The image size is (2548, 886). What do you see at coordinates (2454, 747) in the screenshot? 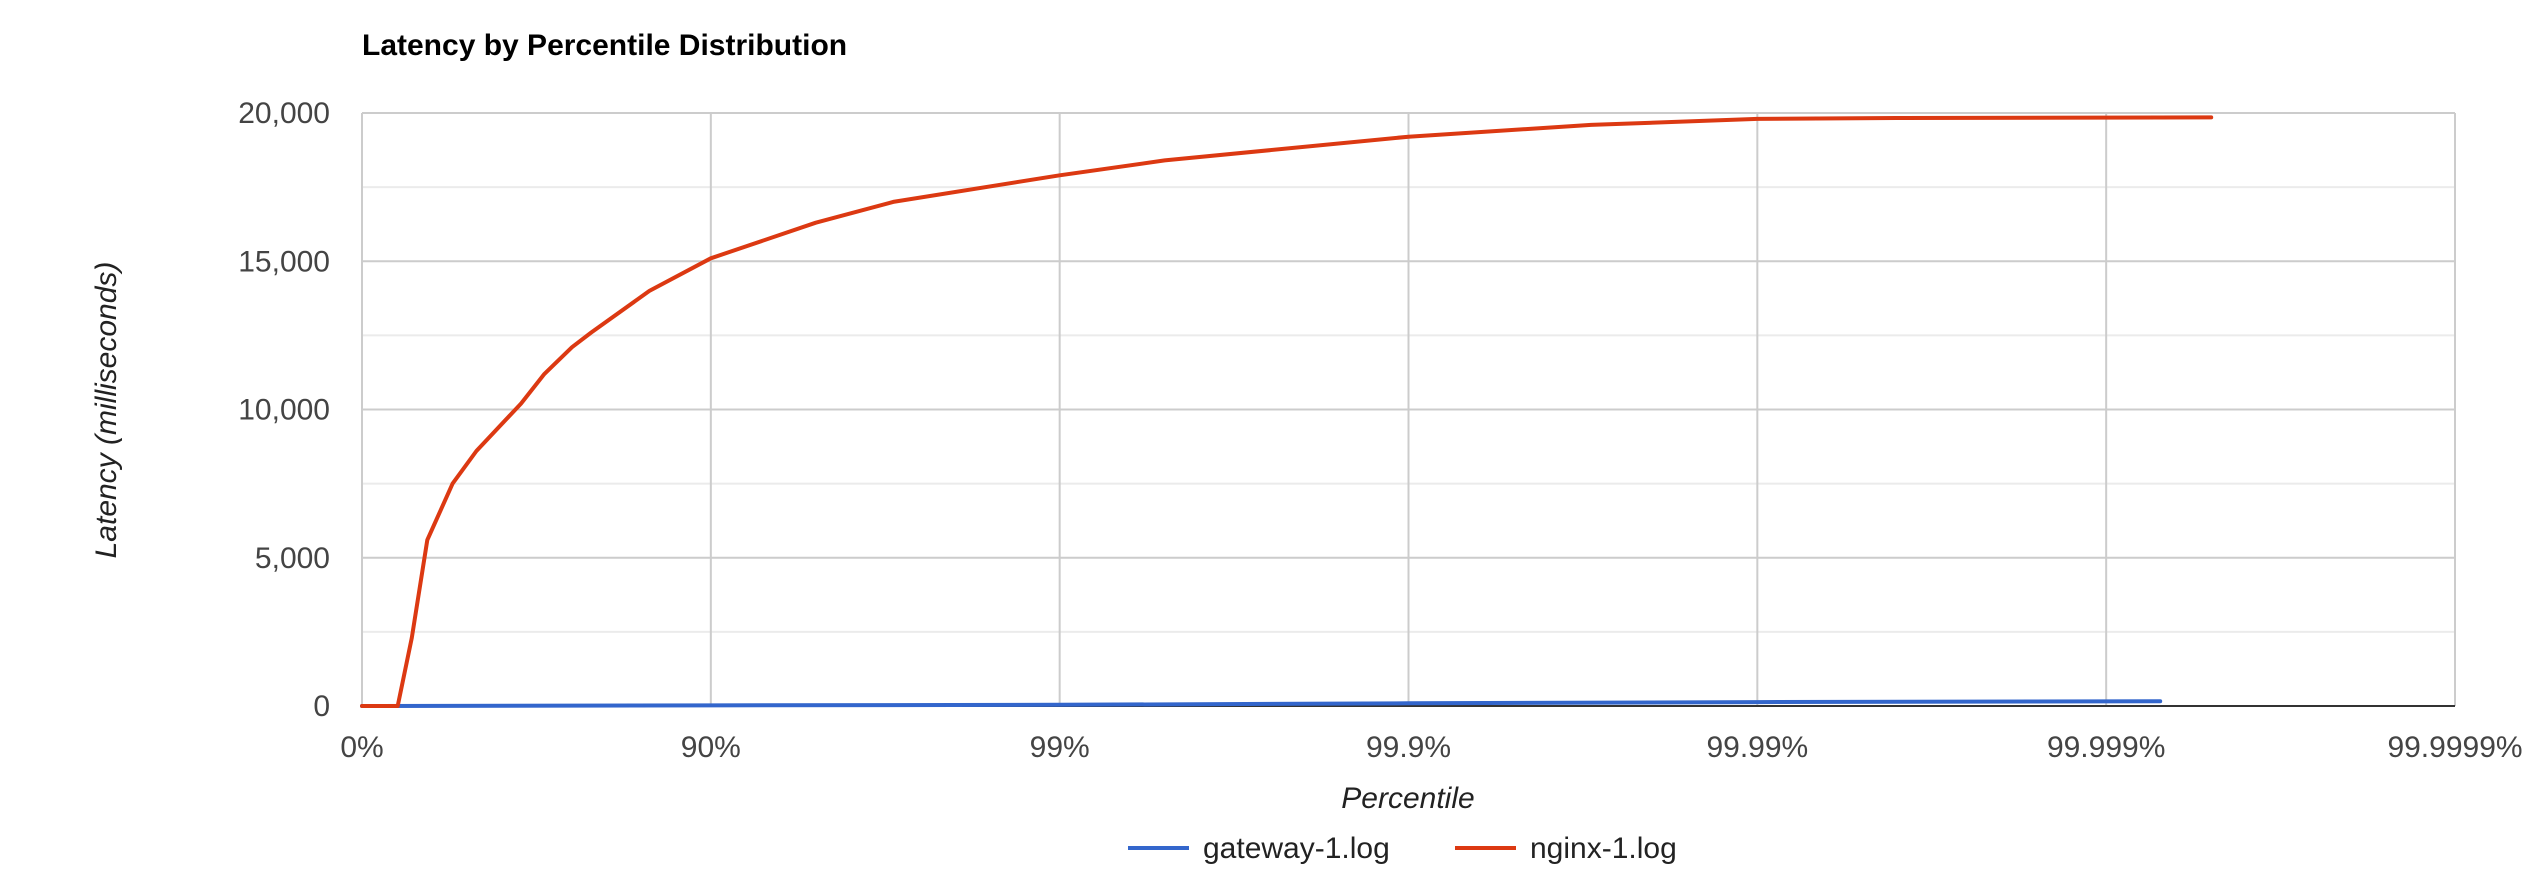
I see `x-tick-label: 99.9999%` at bounding box center [2454, 747].